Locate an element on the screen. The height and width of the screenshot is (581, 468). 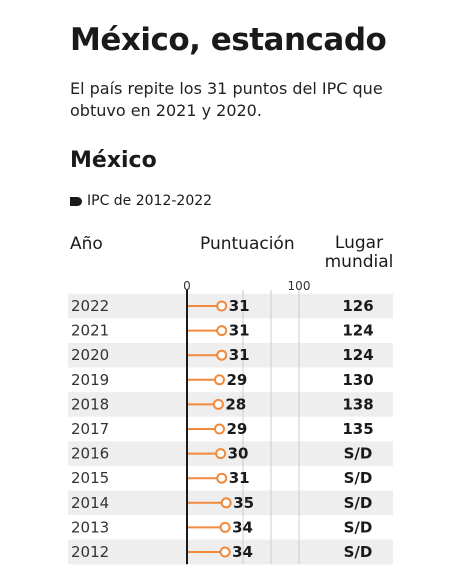
year-label: 2012 is located at coordinates (90, 552).